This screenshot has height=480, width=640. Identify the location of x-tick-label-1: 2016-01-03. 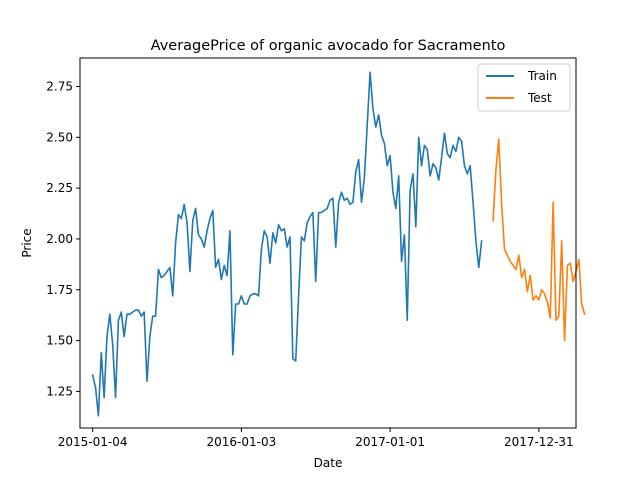
(242, 442).